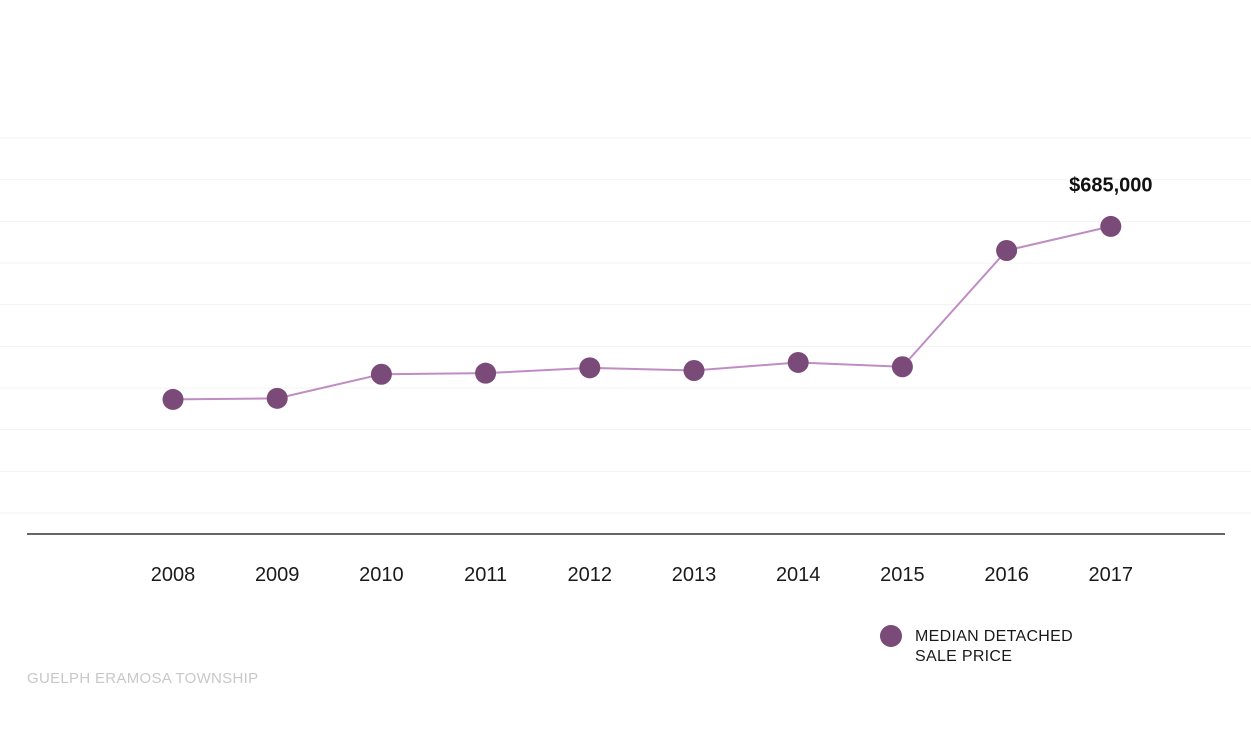 This screenshot has height=735, width=1251. I want to click on x-tick-label: 2008, so click(173, 575).